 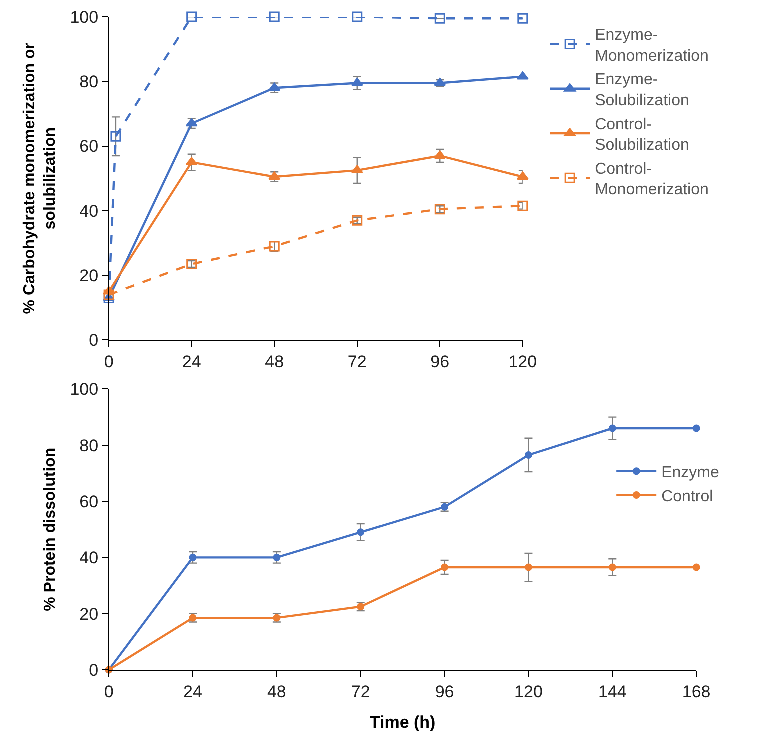 I want to click on legend-label: Enzyme-Monomerization, so click(x=652, y=46).